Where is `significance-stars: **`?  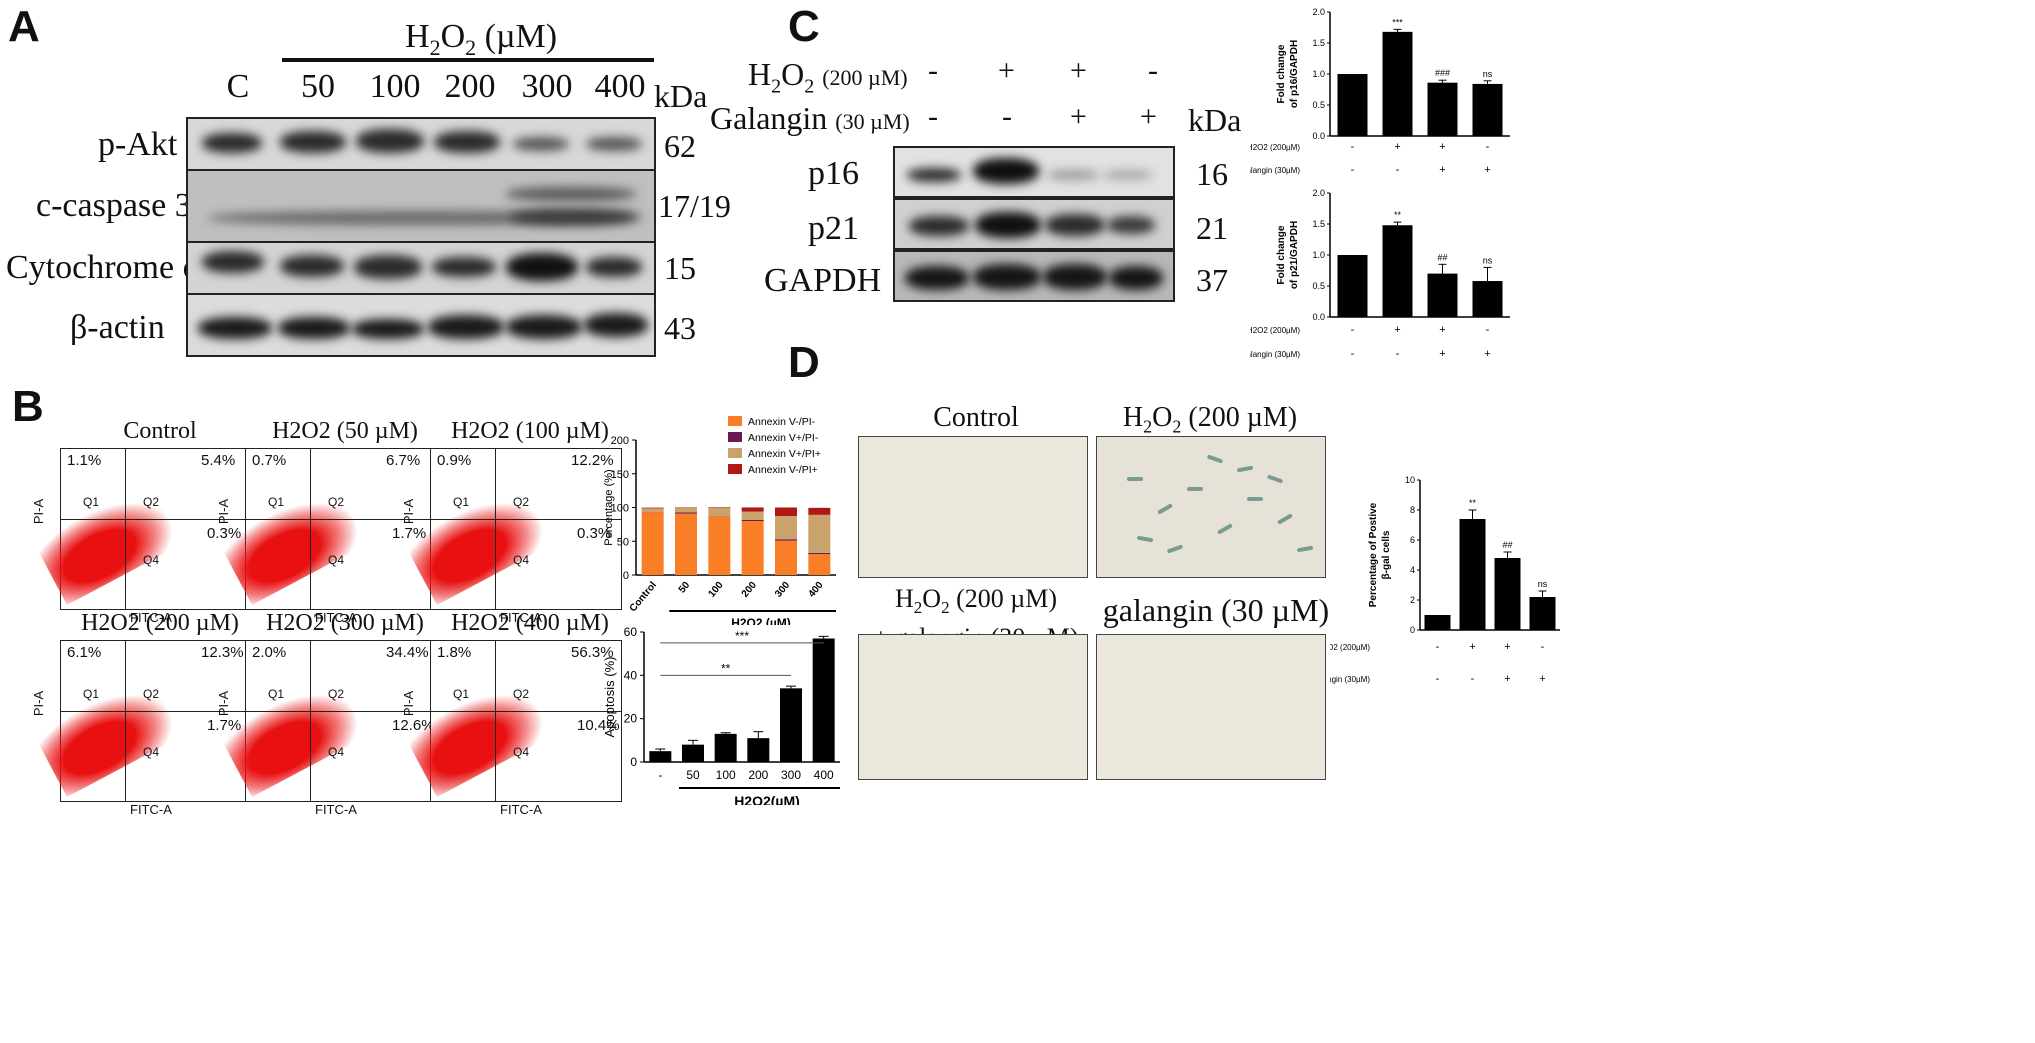 significance-stars: ** is located at coordinates (726, 668).